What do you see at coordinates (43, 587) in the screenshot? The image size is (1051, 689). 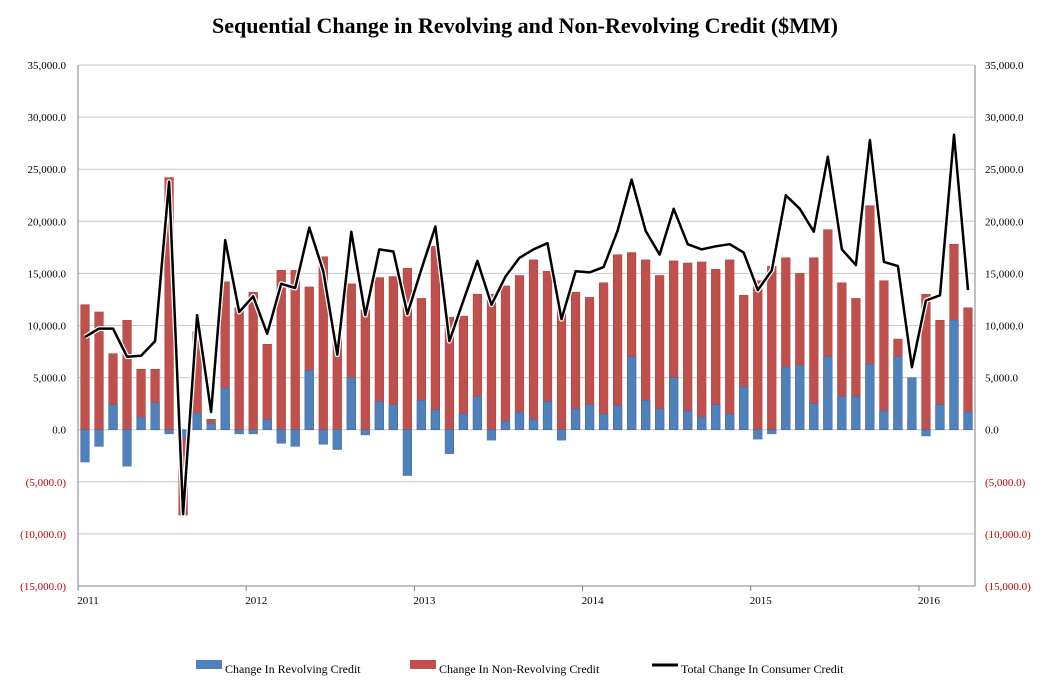 I see `y-tick-label-left: (15,000.0)` at bounding box center [43, 587].